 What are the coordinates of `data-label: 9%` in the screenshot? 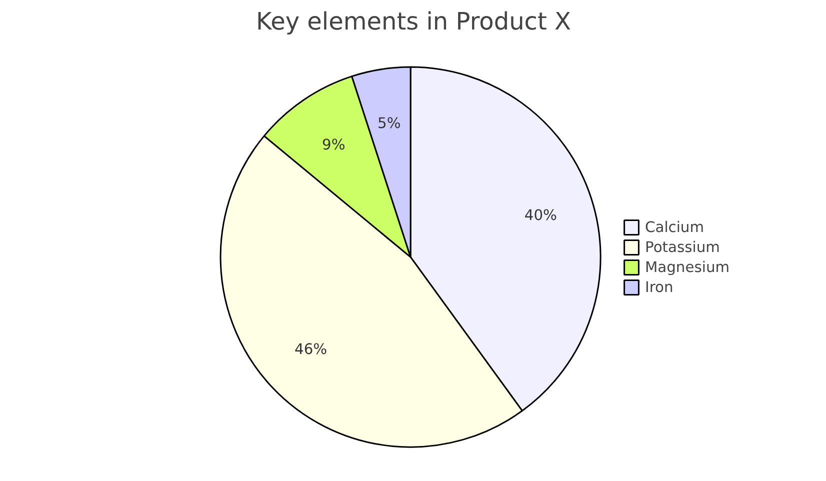 It's located at (334, 145).